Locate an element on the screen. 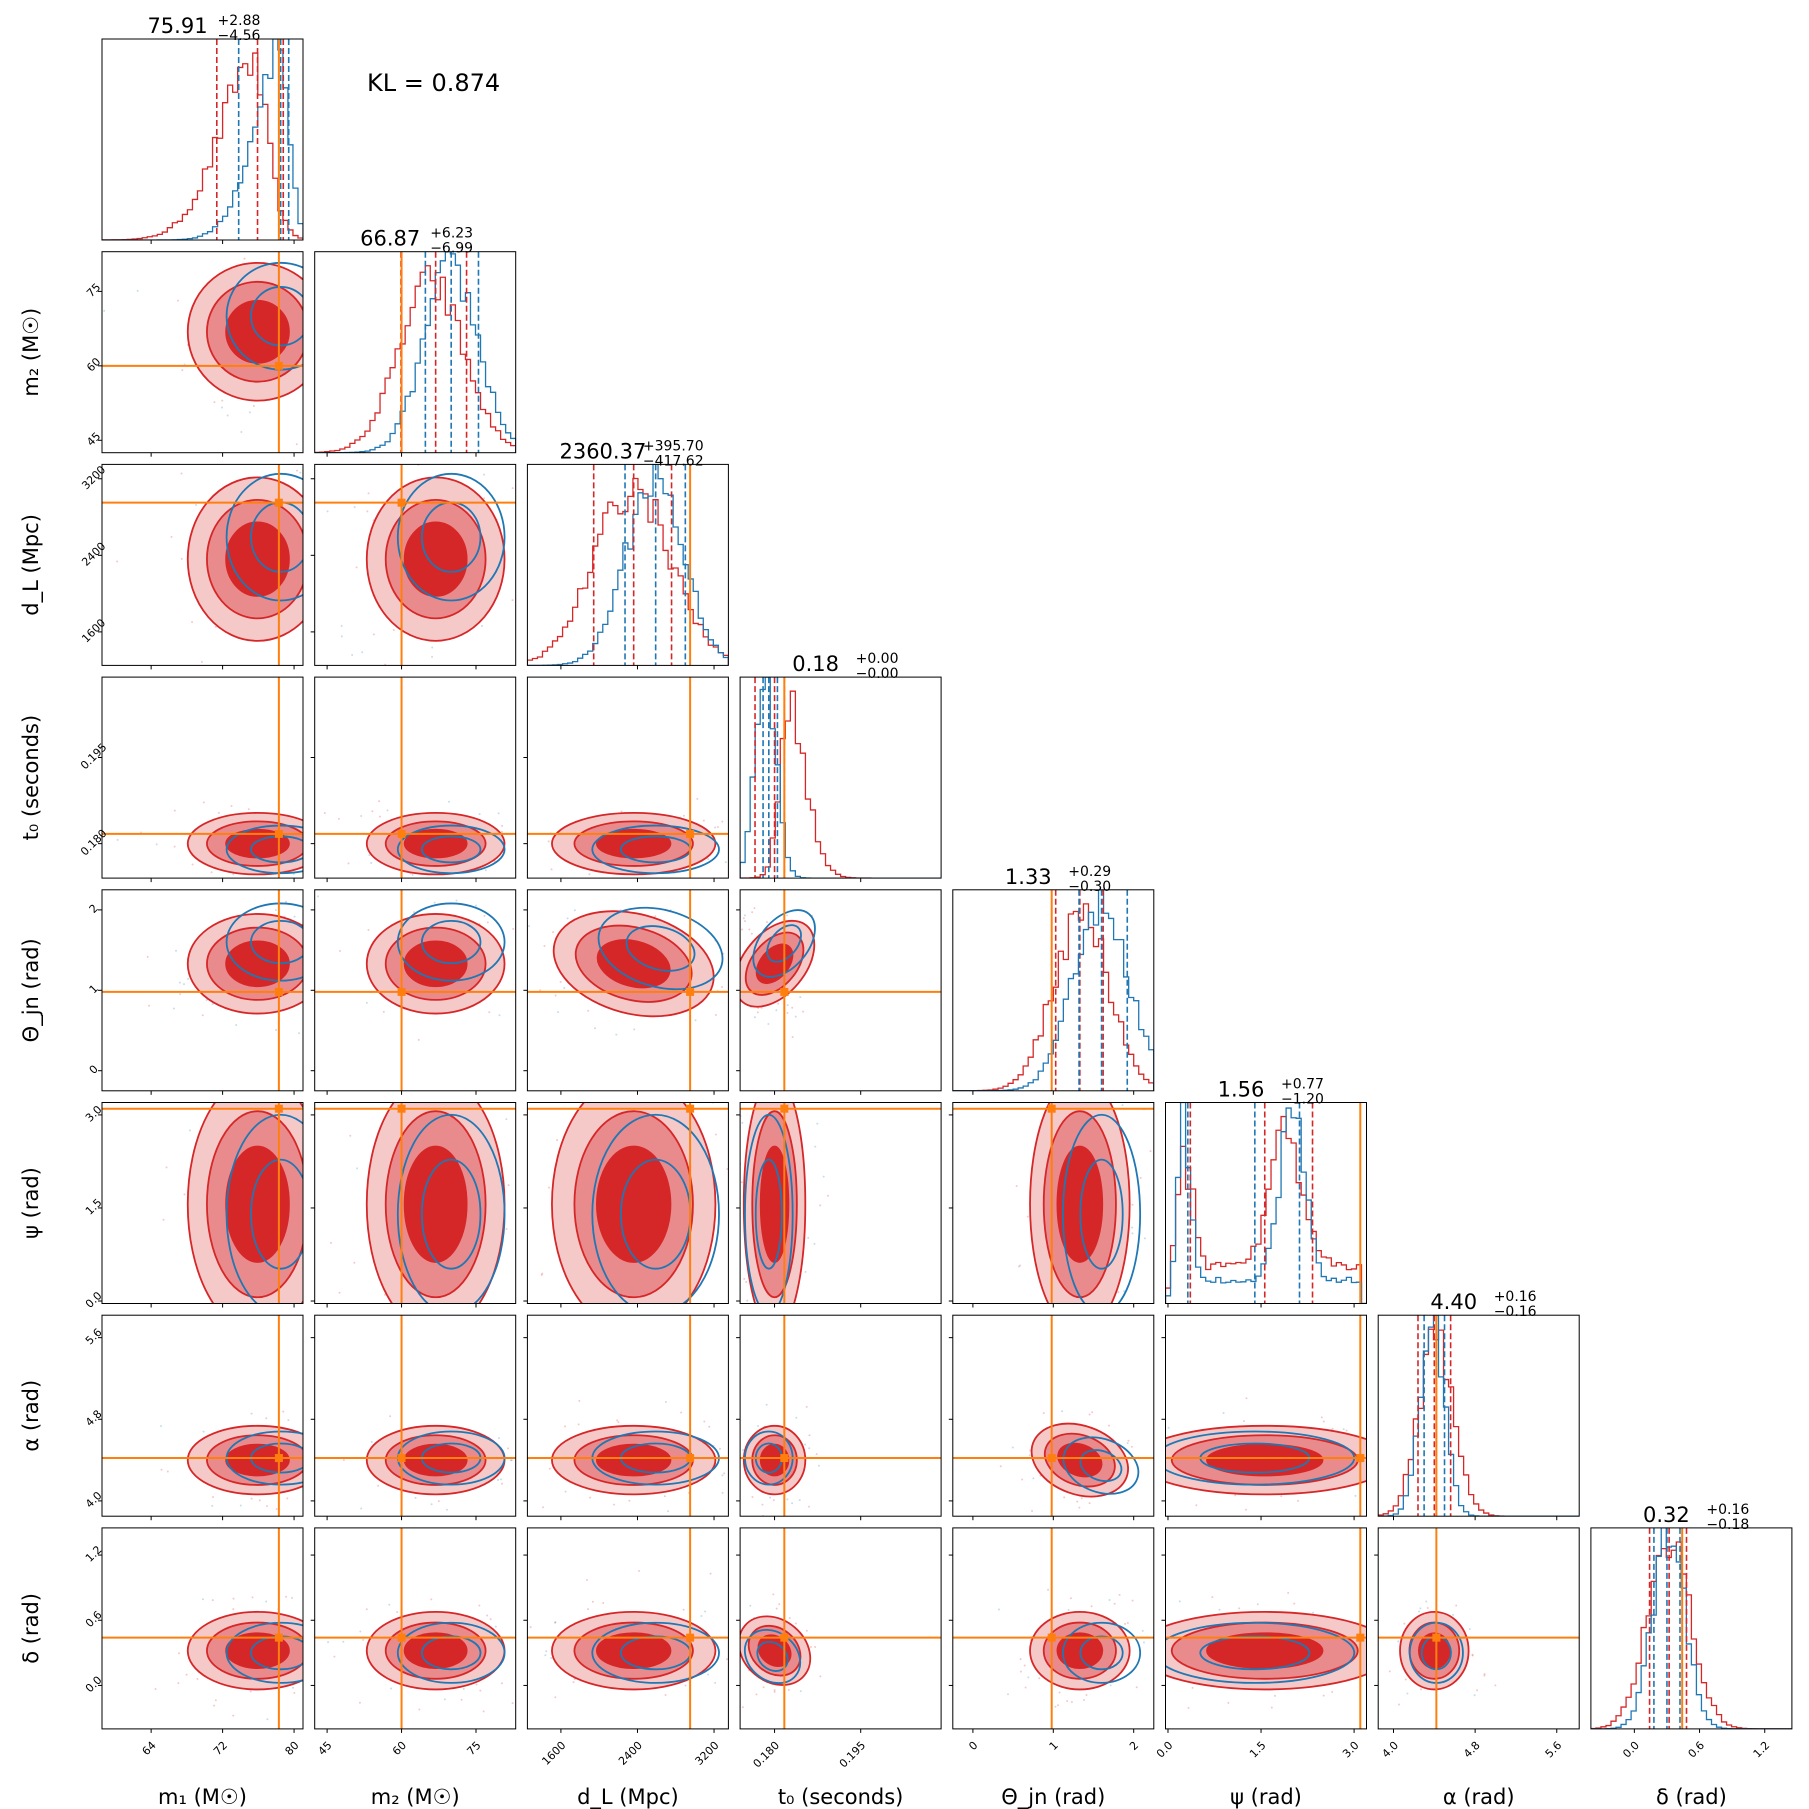 The image size is (1809, 1809). red-contour-inner is located at coordinates (435, 964).